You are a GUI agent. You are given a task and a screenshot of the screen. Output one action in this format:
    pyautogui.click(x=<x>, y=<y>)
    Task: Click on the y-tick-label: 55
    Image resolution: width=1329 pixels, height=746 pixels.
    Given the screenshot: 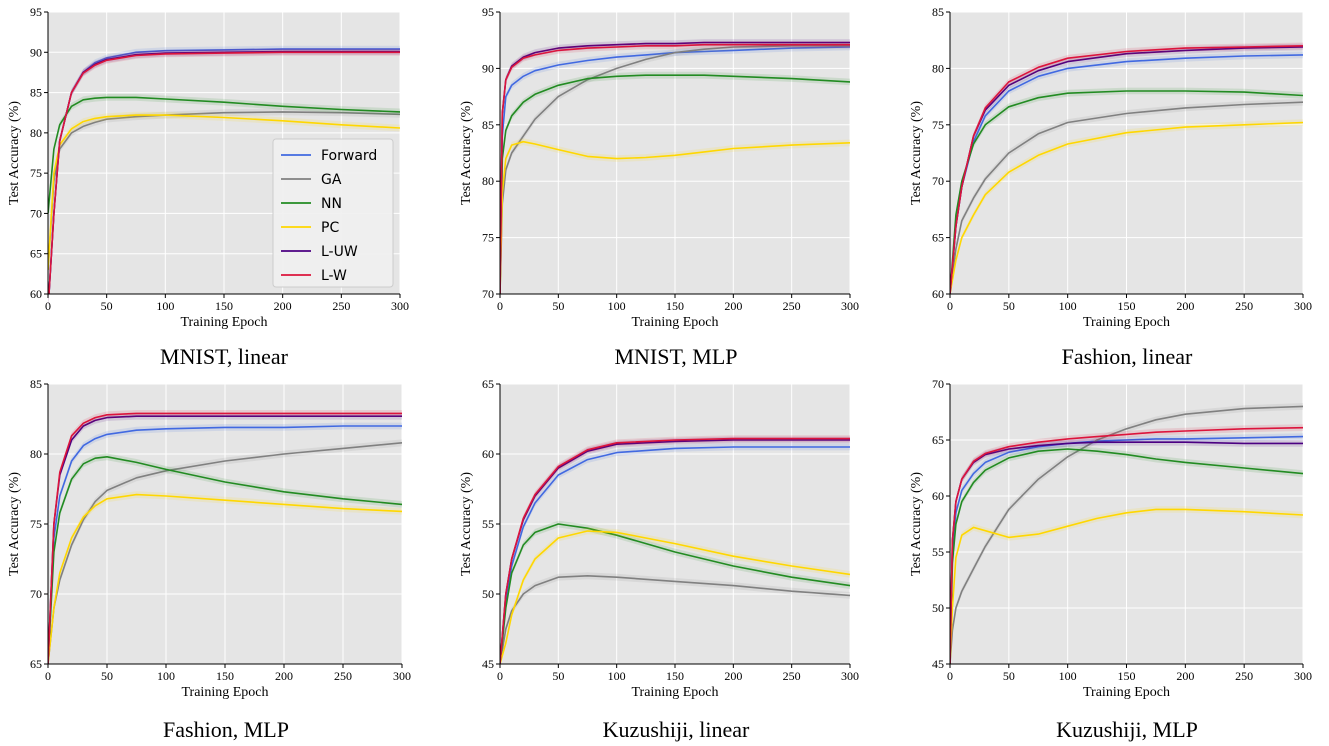 What is the action you would take?
    pyautogui.click(x=938, y=552)
    